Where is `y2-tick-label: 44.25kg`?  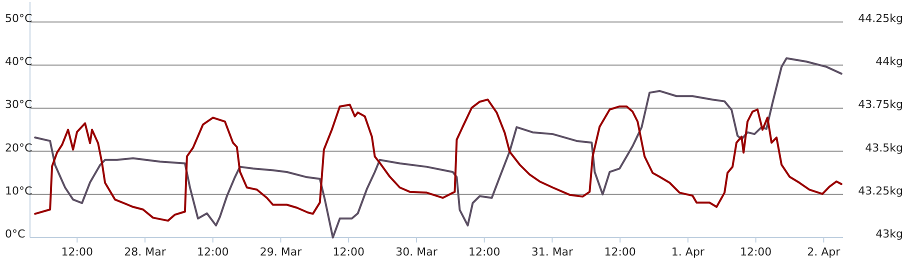 y2-tick-label: 44.25kg is located at coordinates (880, 19).